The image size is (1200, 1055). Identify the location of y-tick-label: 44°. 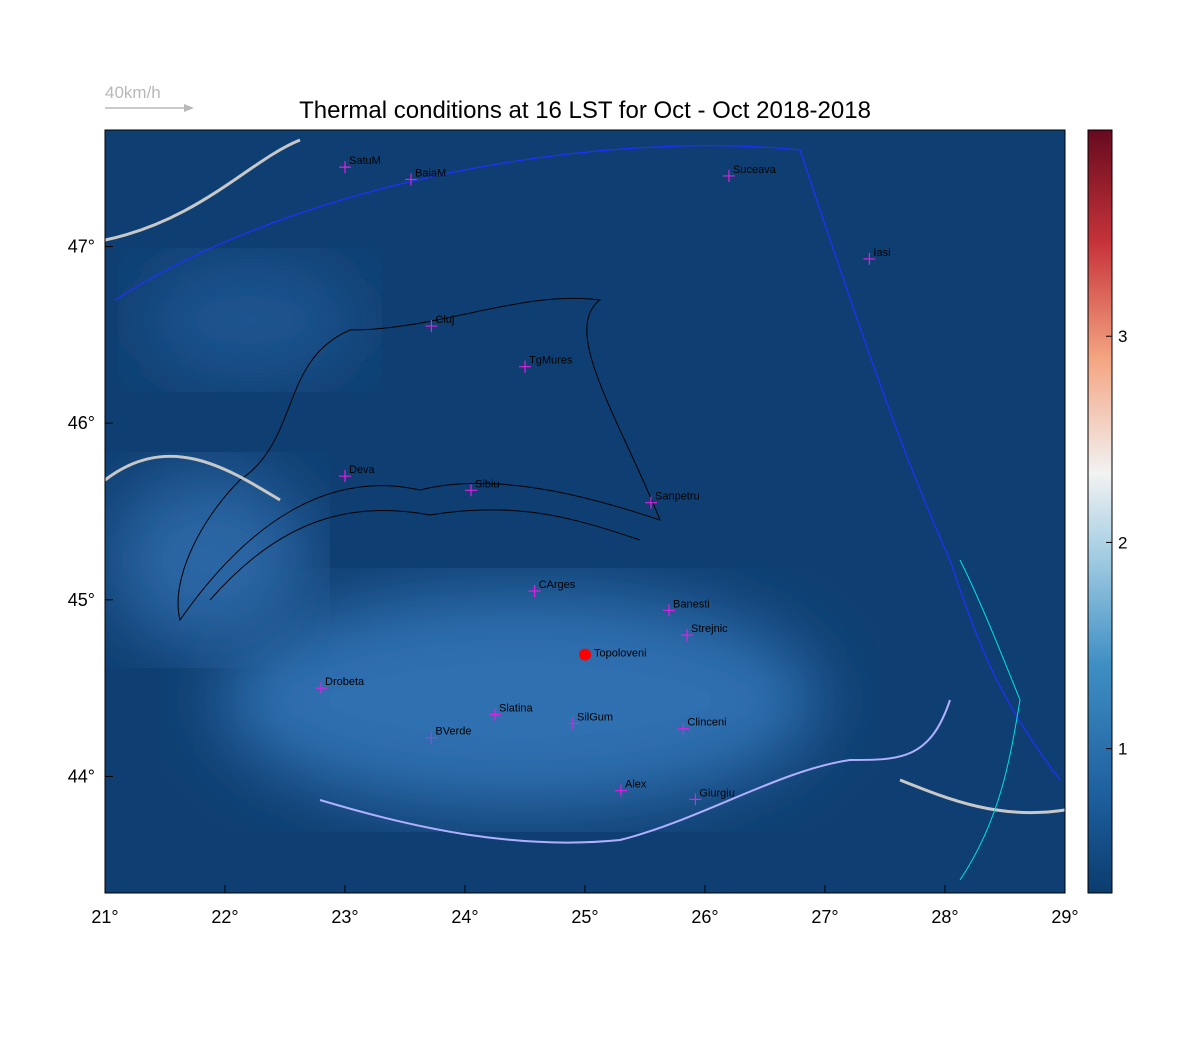
(81, 776).